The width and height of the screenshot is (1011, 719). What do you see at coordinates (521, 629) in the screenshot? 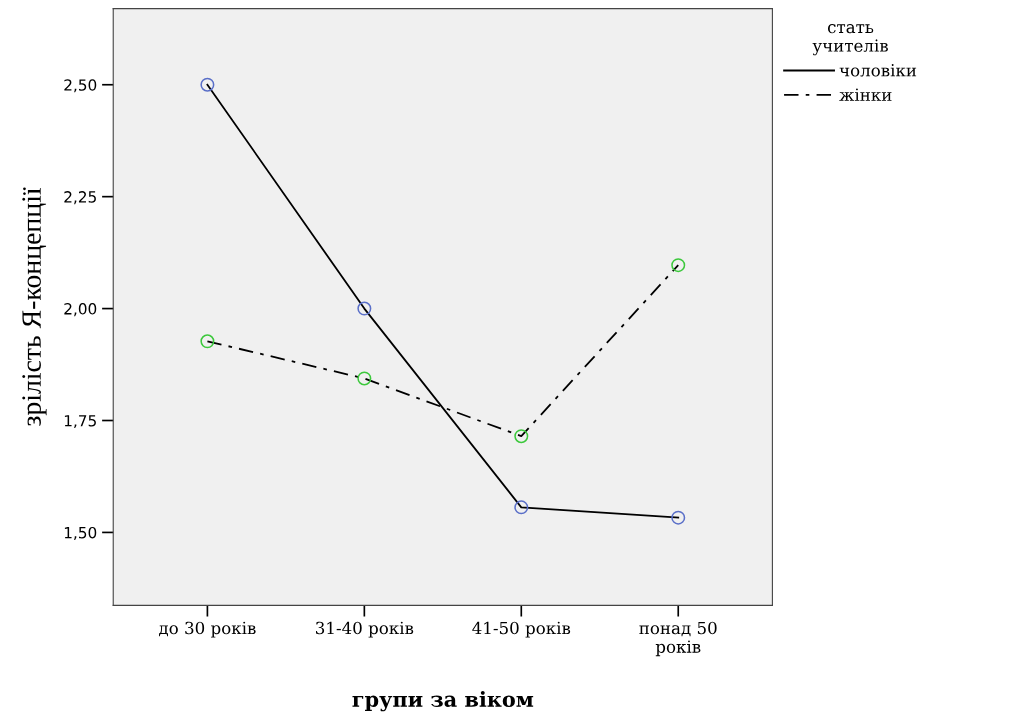
I see `x-tick-label: 41-50 років` at bounding box center [521, 629].